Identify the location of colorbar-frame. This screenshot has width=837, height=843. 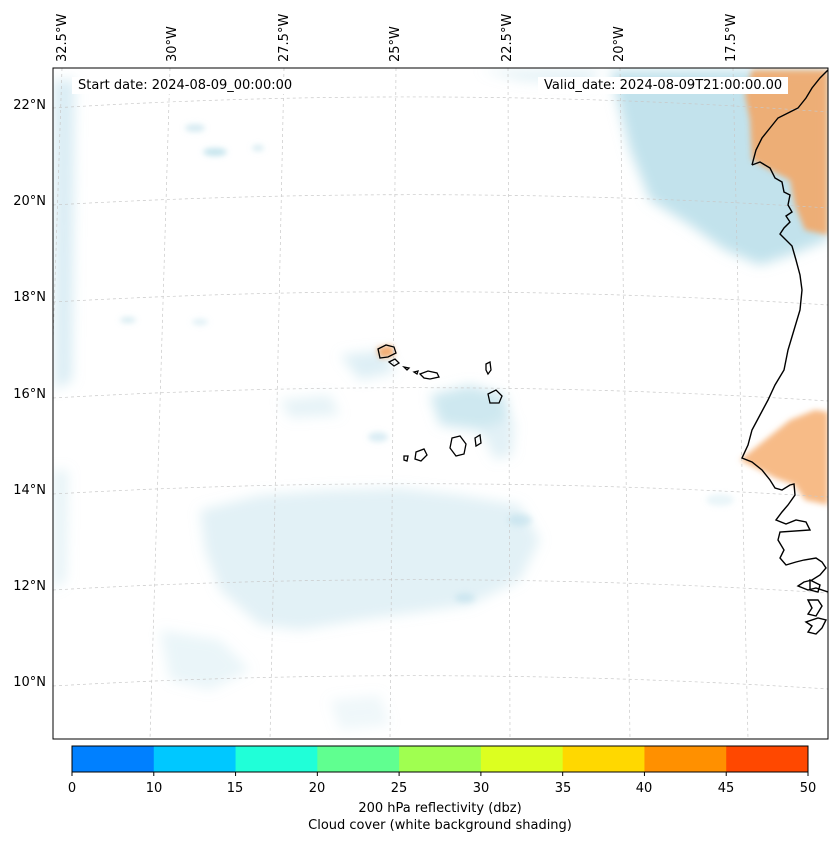
(440, 759).